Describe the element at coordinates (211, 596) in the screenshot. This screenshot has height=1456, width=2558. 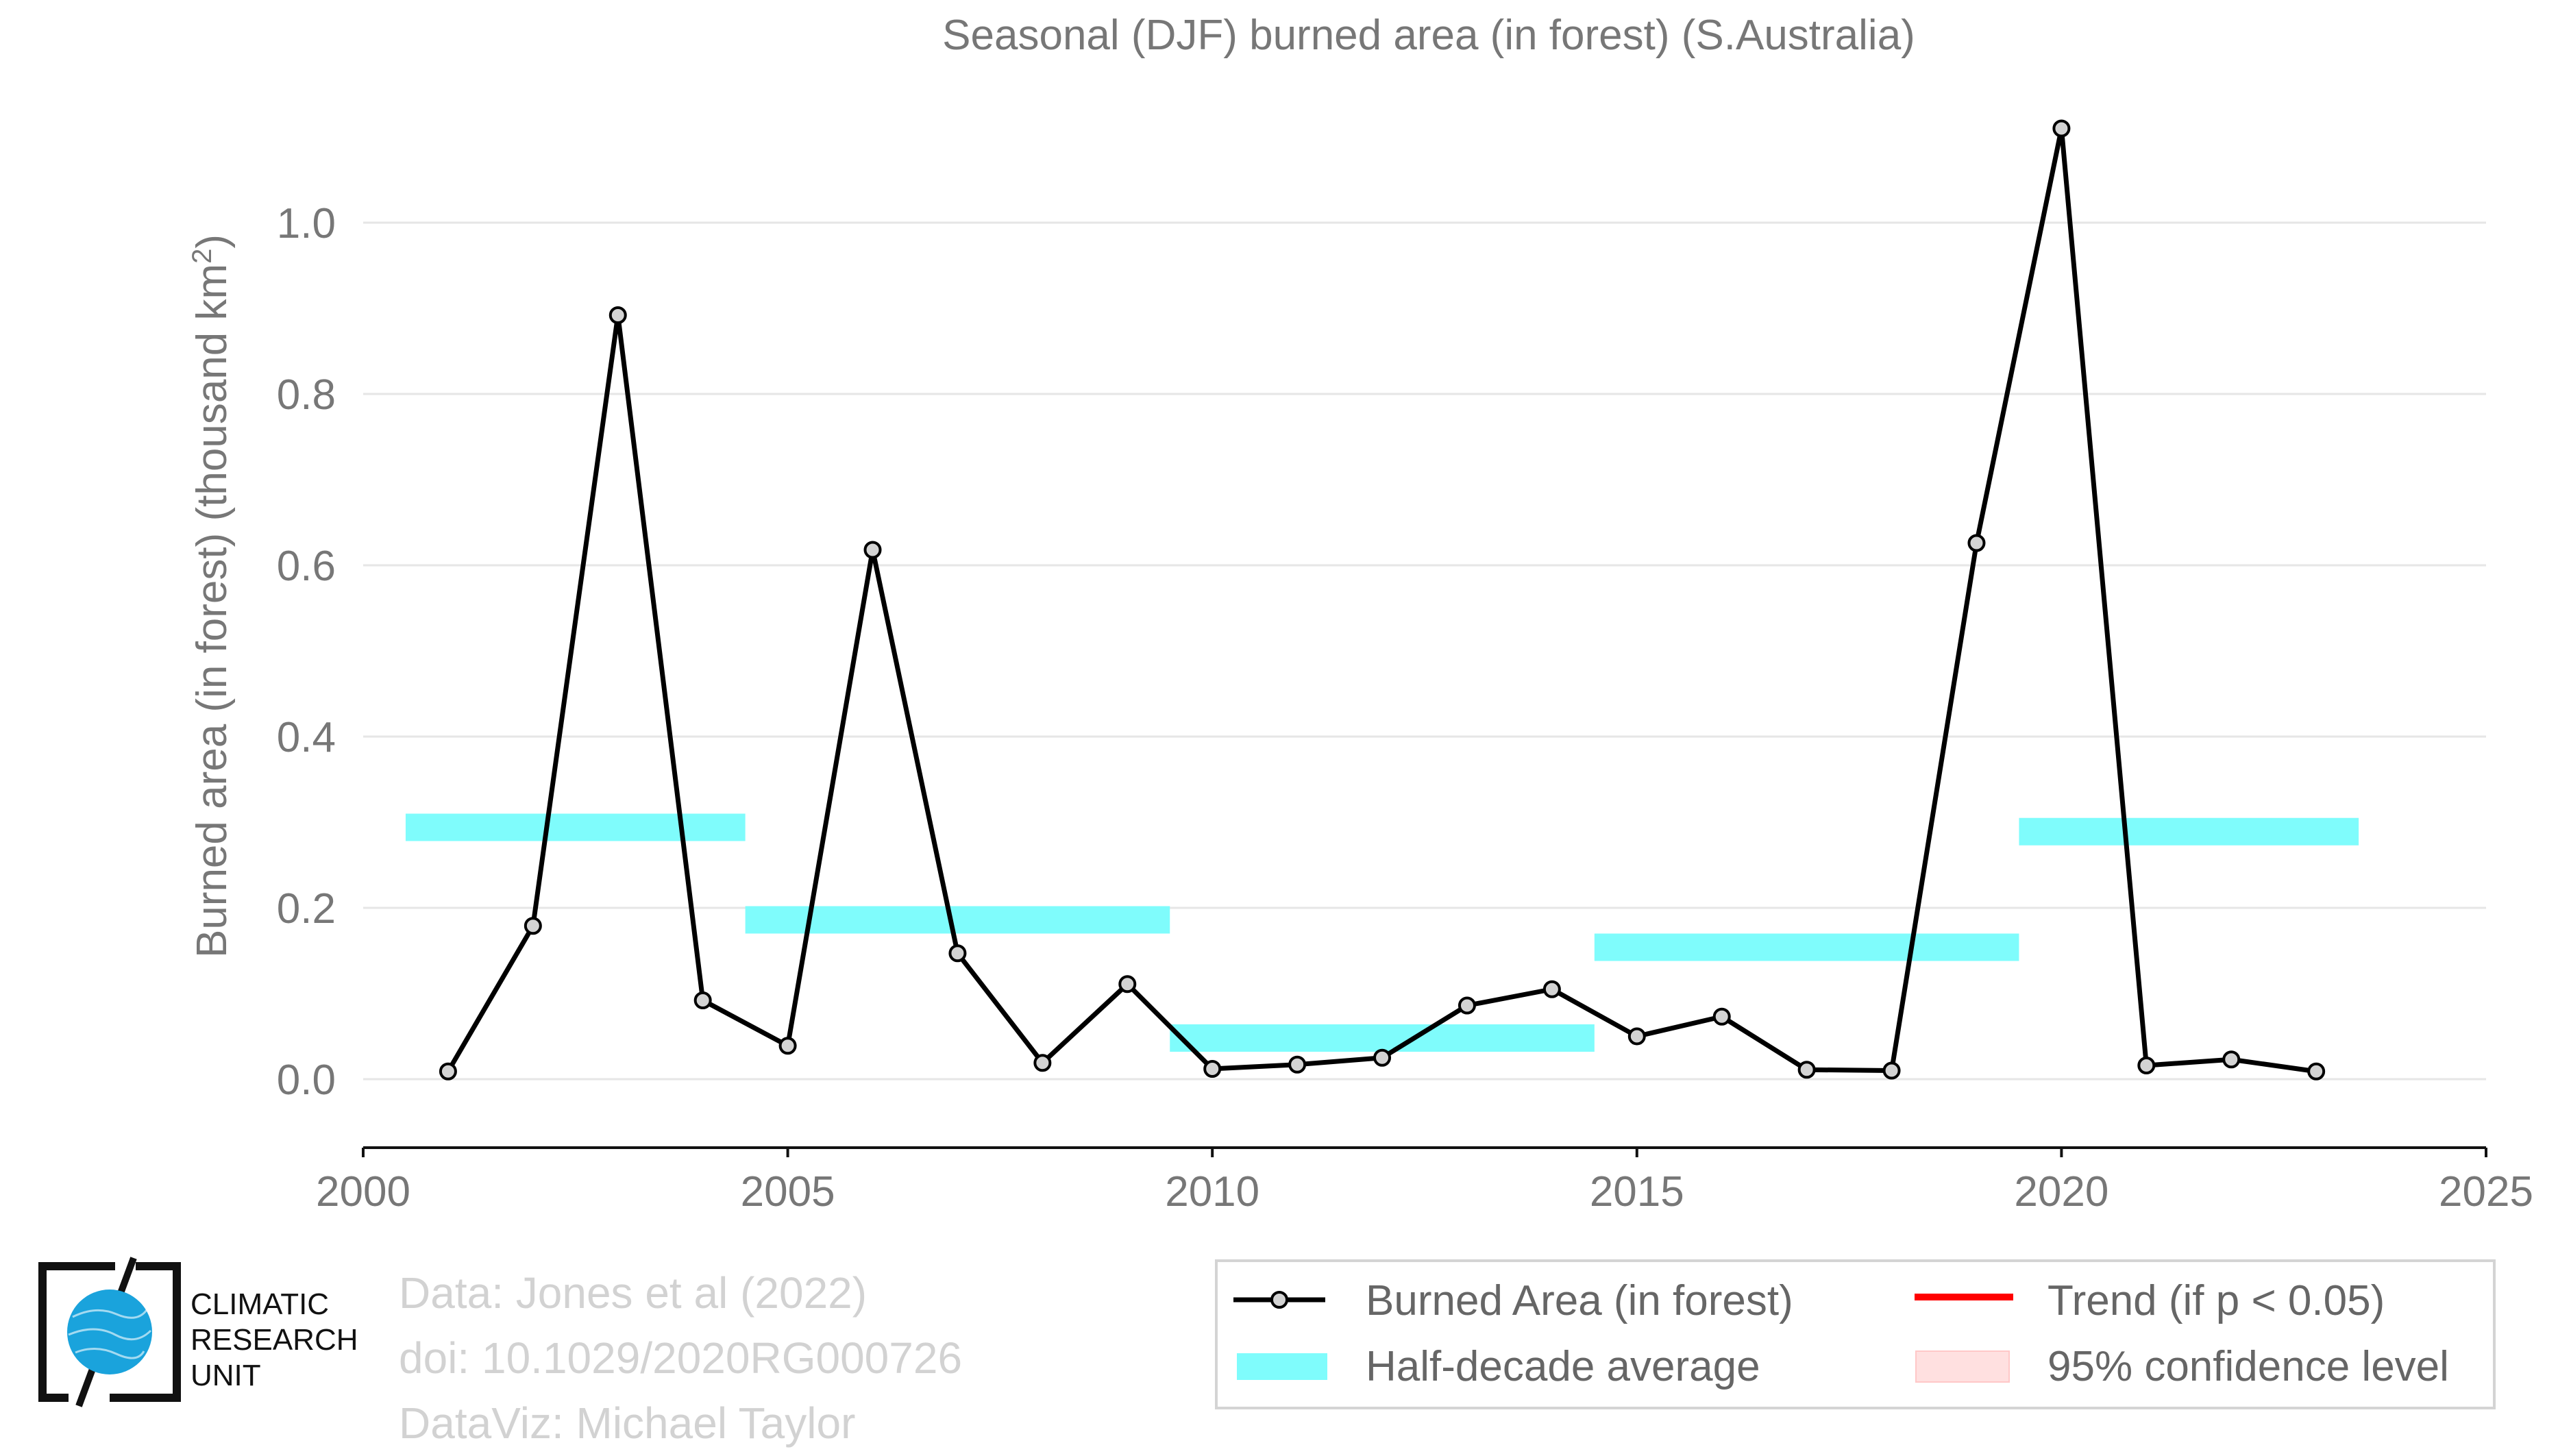
I see `y-axis-label: Burned area (in forest) (thousand km2)` at that location.